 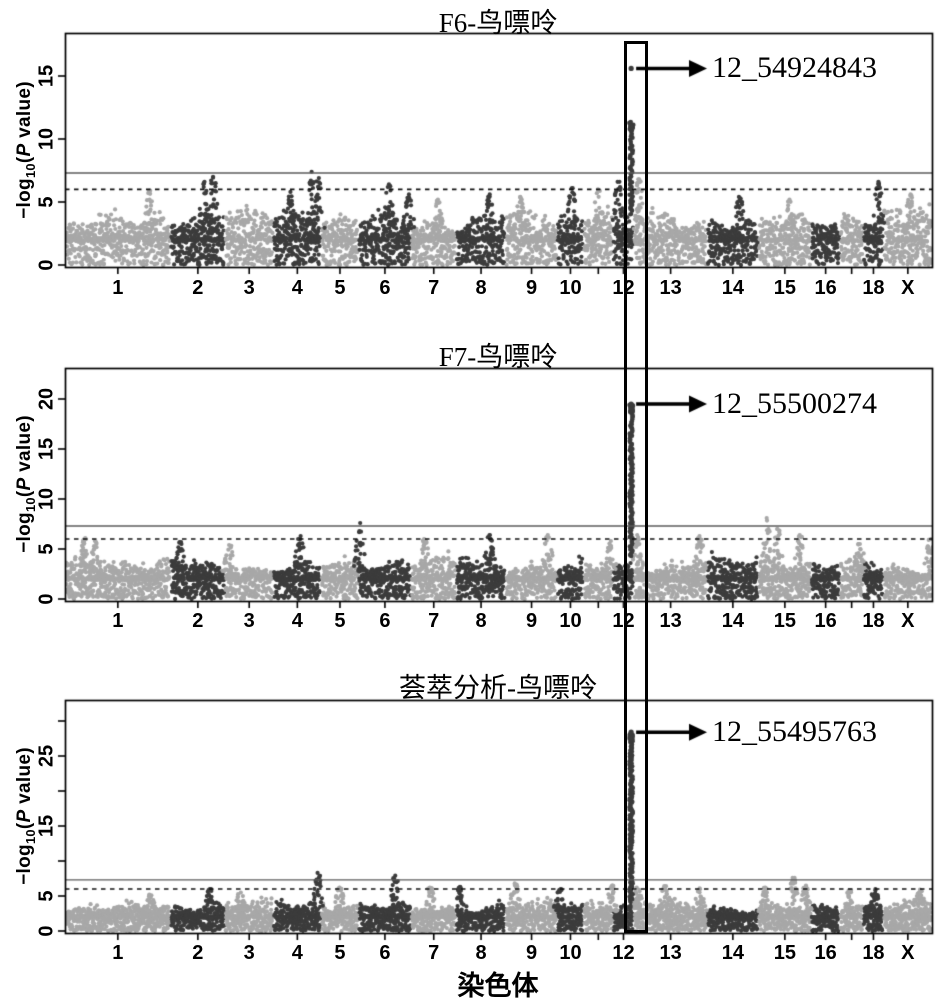 What do you see at coordinates (498, 985) in the screenshot?
I see `x-axis-title: 染色体` at bounding box center [498, 985].